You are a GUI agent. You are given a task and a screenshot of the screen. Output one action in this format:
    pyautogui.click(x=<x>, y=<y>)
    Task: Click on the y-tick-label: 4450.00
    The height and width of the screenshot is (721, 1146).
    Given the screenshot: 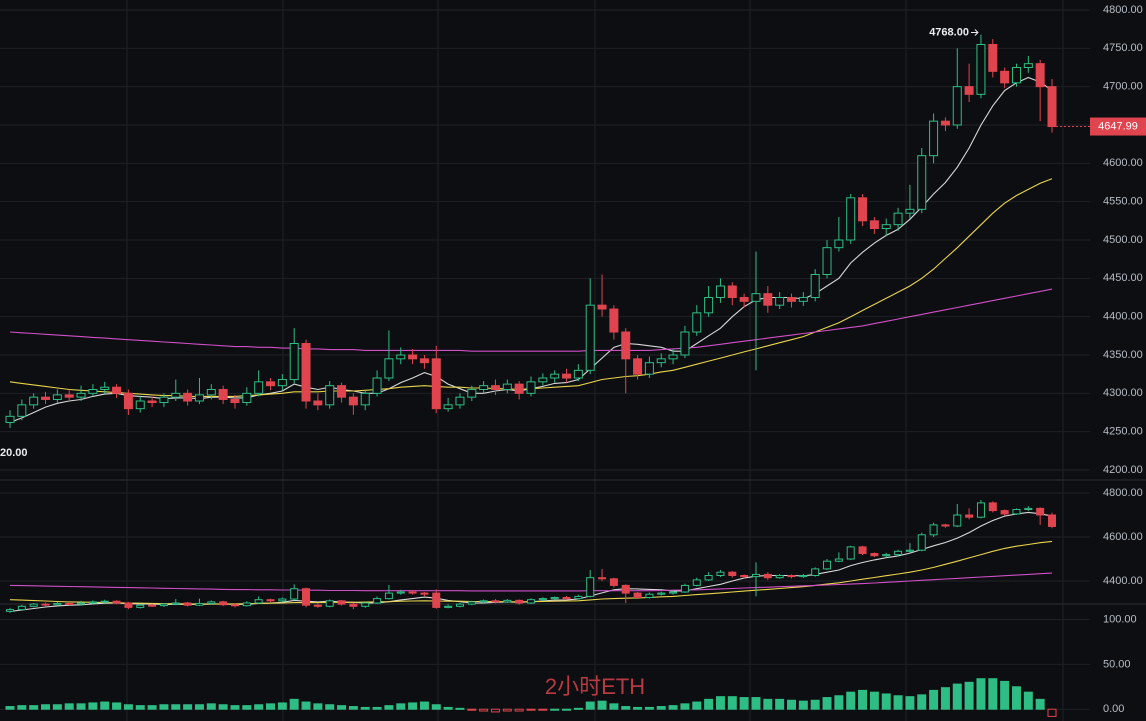 What is the action you would take?
    pyautogui.click(x=1123, y=278)
    